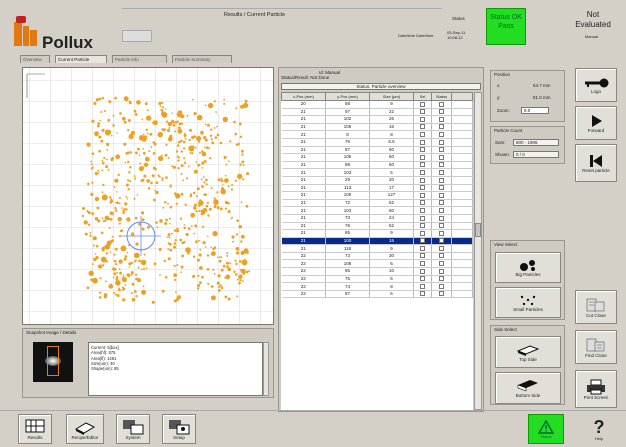  Describe the element at coordinates (535, 110) in the screenshot. I see `zoom-input: 8.0` at that location.